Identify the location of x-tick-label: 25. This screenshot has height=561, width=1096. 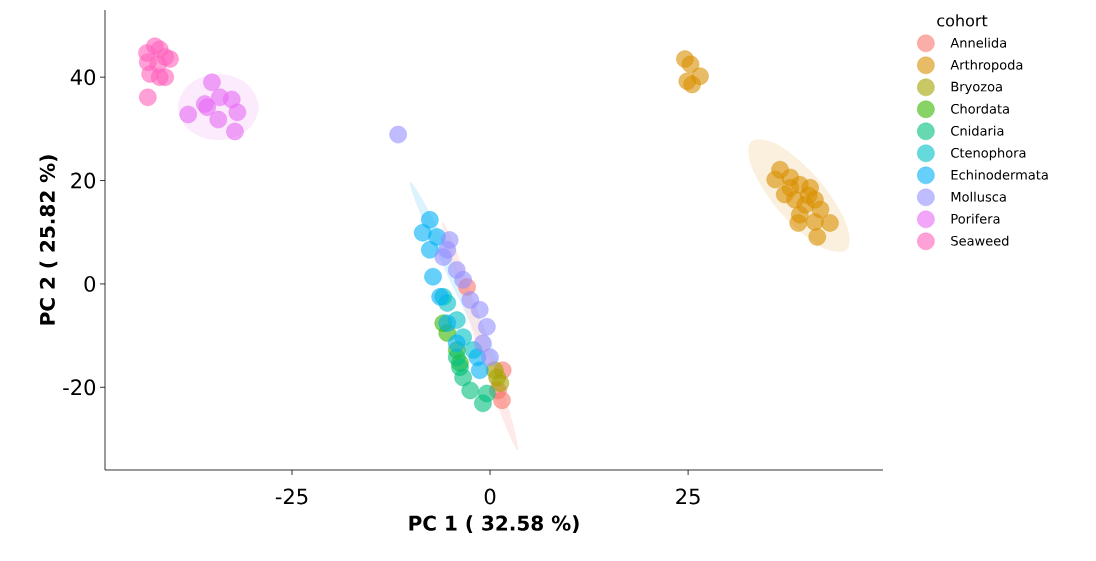
(688, 496).